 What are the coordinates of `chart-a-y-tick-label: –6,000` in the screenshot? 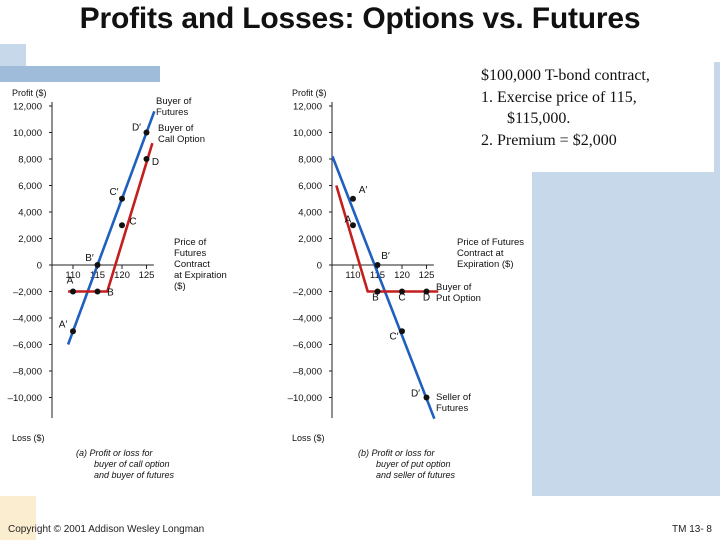 It's located at (27, 345).